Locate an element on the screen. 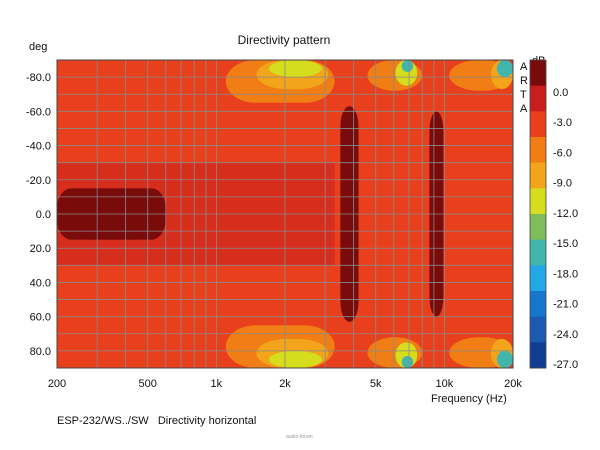 Image resolution: width=600 pixels, height=450 pixels. y-tick-label: -20.0 is located at coordinates (38, 181).